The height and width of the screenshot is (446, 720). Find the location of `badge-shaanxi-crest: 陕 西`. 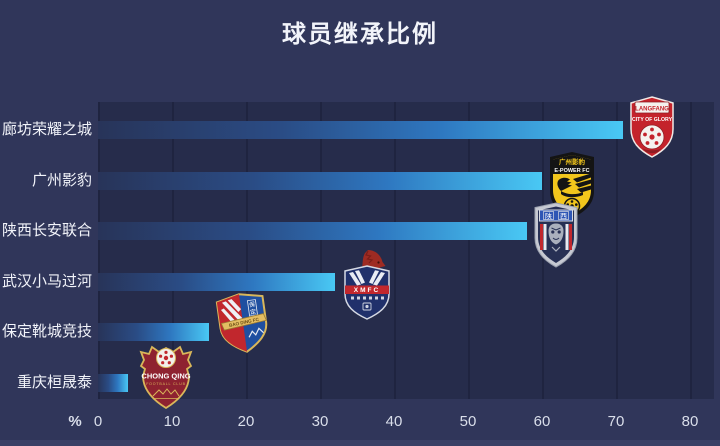

badge-shaanxi-crest: 陕 西 is located at coordinates (556, 235).